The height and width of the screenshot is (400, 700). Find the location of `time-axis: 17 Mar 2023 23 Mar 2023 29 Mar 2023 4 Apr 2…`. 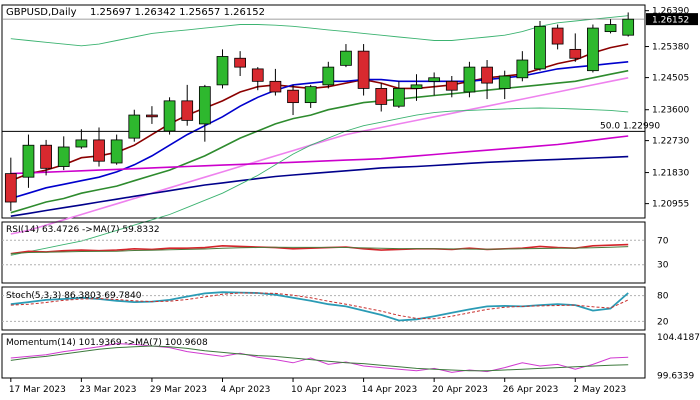

time-axis: 17 Mar 2023 23 Mar 2023 29 Mar 2023 4 Apr 2… is located at coordinates (317, 386).